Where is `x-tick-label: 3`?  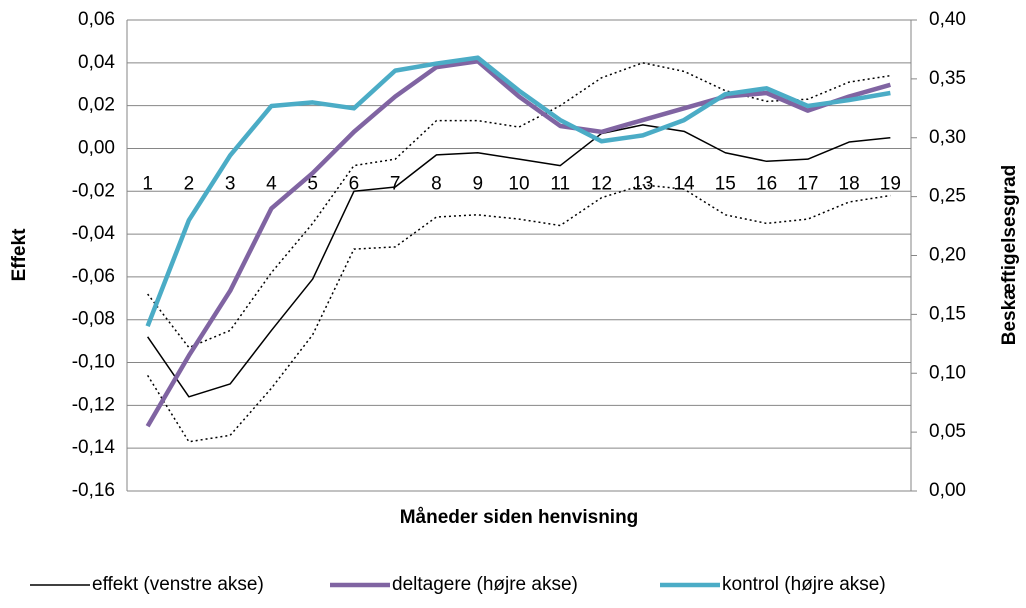 x-tick-label: 3 is located at coordinates (230, 183).